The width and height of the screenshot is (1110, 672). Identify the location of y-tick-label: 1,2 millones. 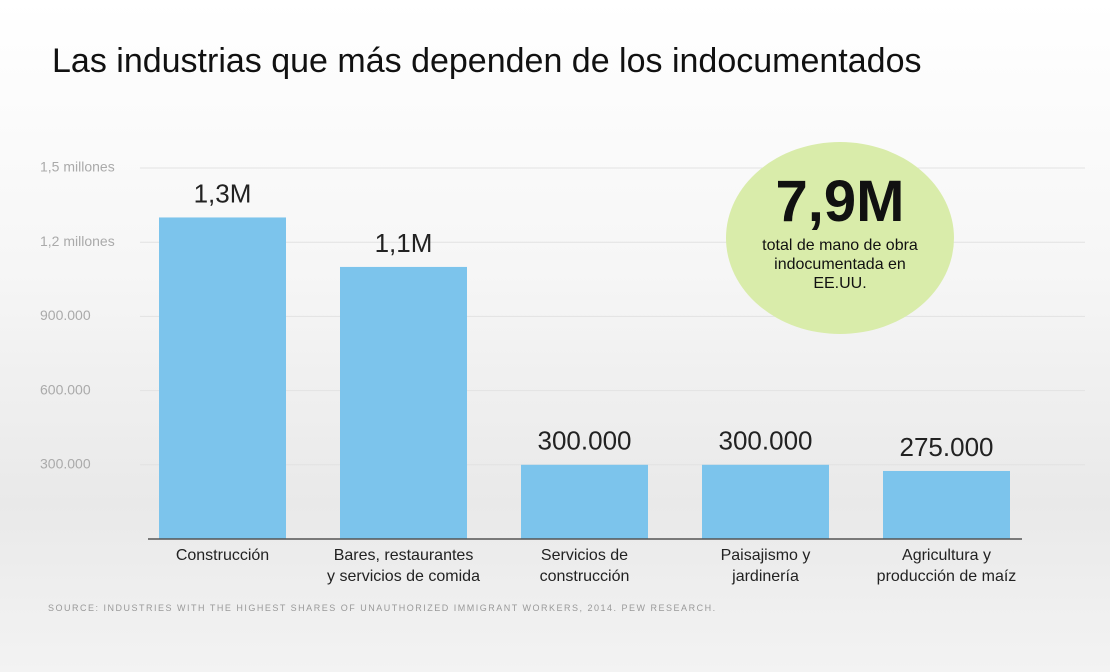
(77, 241).